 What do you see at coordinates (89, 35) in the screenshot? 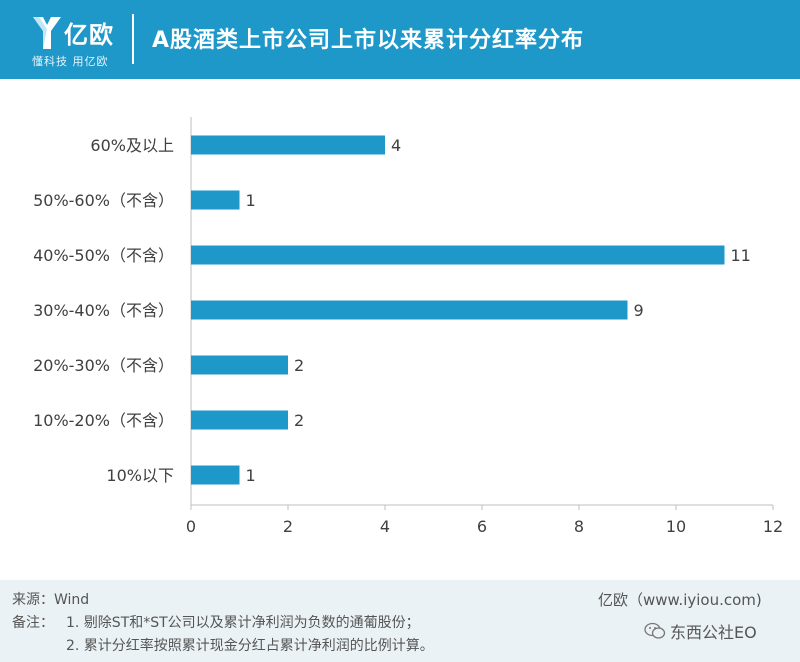
I see `brand-name: 亿欧` at bounding box center [89, 35].